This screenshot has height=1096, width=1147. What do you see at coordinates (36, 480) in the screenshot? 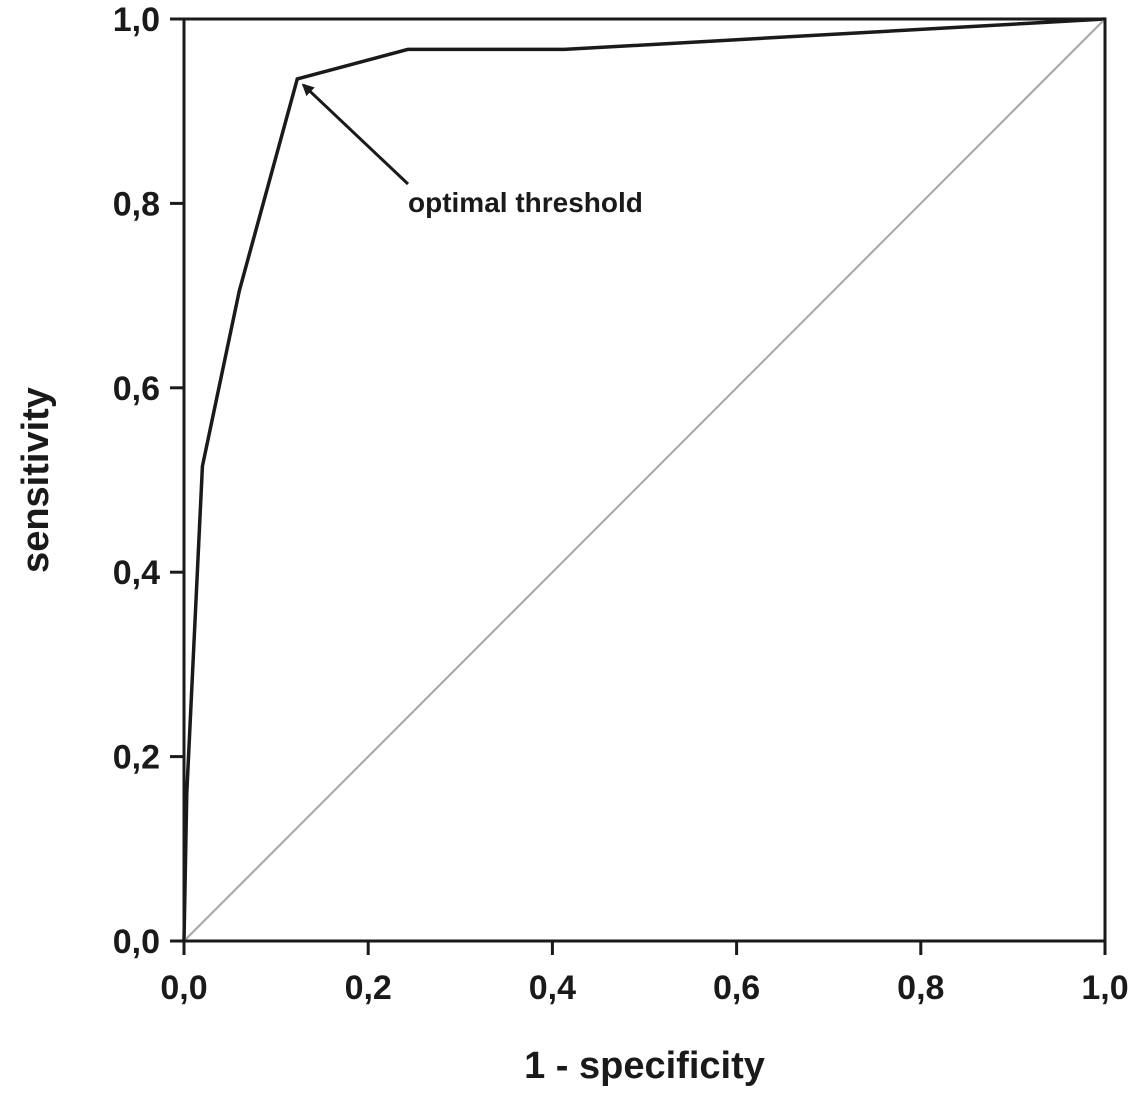
I see `y-axis-title: sensitivity` at bounding box center [36, 480].